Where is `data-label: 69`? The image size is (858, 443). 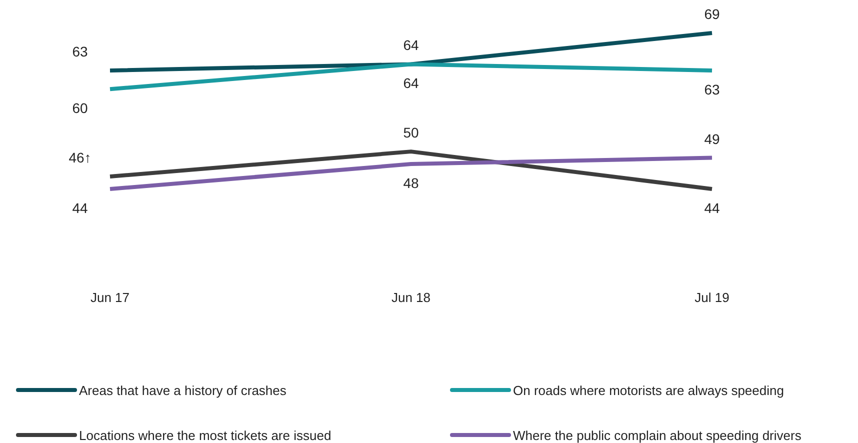 data-label: 69 is located at coordinates (712, 14).